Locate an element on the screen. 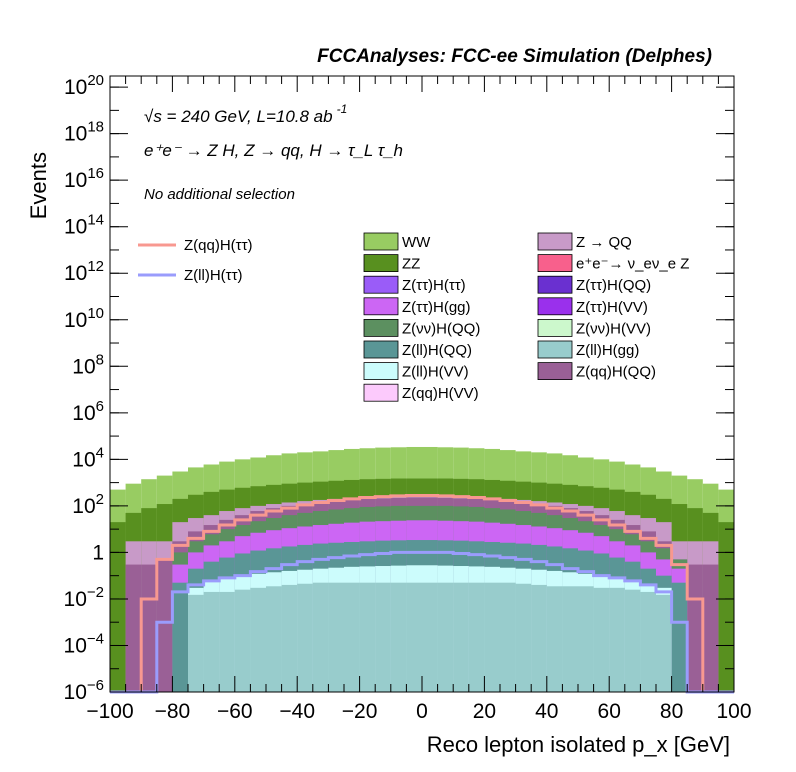 This screenshot has height=772, width=796. y-axis-label: Events is located at coordinates (38, 185).